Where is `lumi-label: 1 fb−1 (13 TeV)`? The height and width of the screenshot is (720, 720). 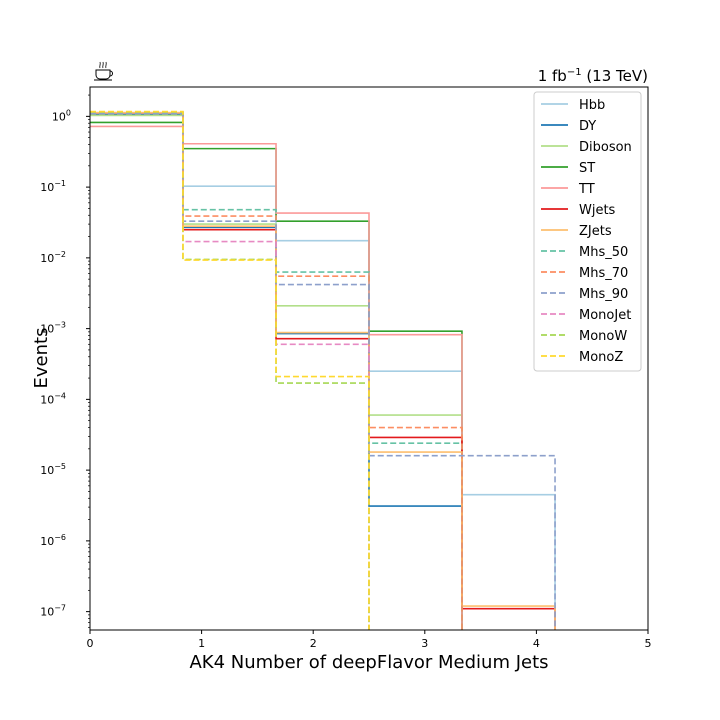 lumi-label: 1 fb−1 (13 TeV) is located at coordinates (593, 76).